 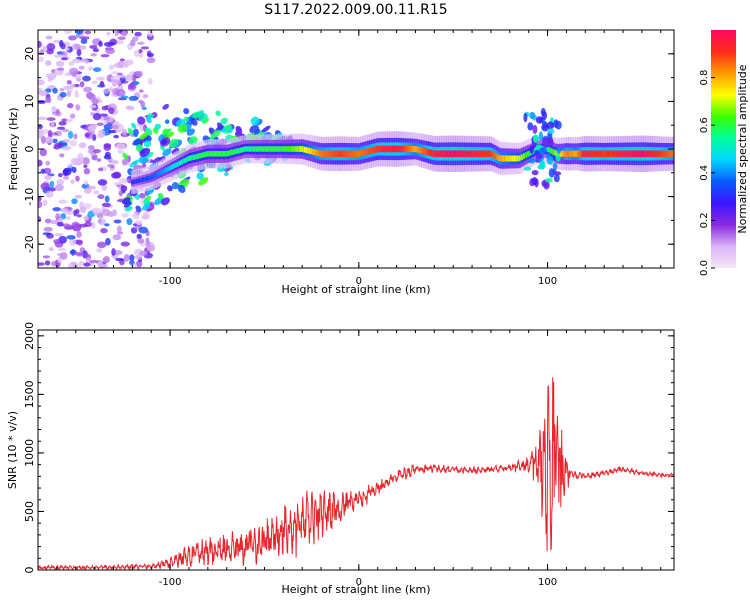 What do you see at coordinates (13, 149) in the screenshot?
I see `spectrogram-y-label: Frequency (Hz)` at bounding box center [13, 149].